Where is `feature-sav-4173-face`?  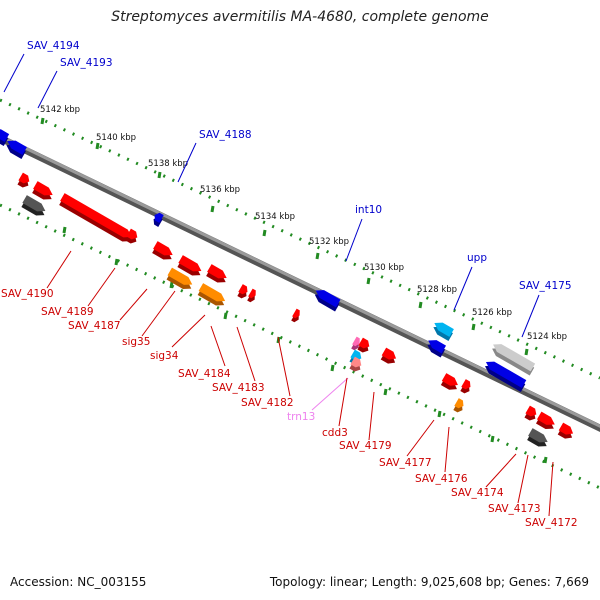 feature-sav-4173-face is located at coordinates (545, 418).